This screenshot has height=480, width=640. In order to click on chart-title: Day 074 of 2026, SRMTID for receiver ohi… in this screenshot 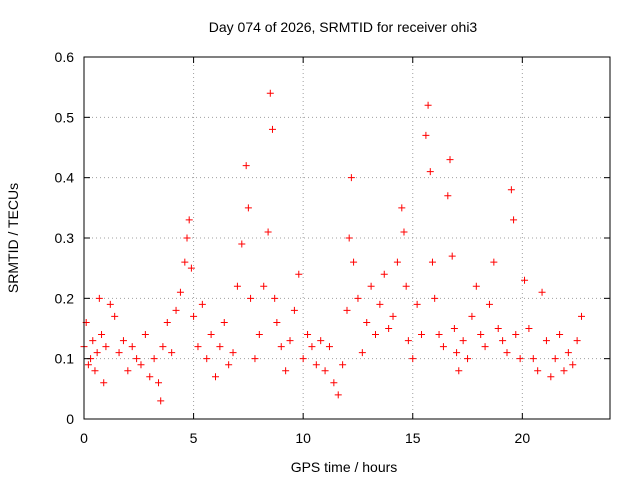, I will do `click(343, 27)`.